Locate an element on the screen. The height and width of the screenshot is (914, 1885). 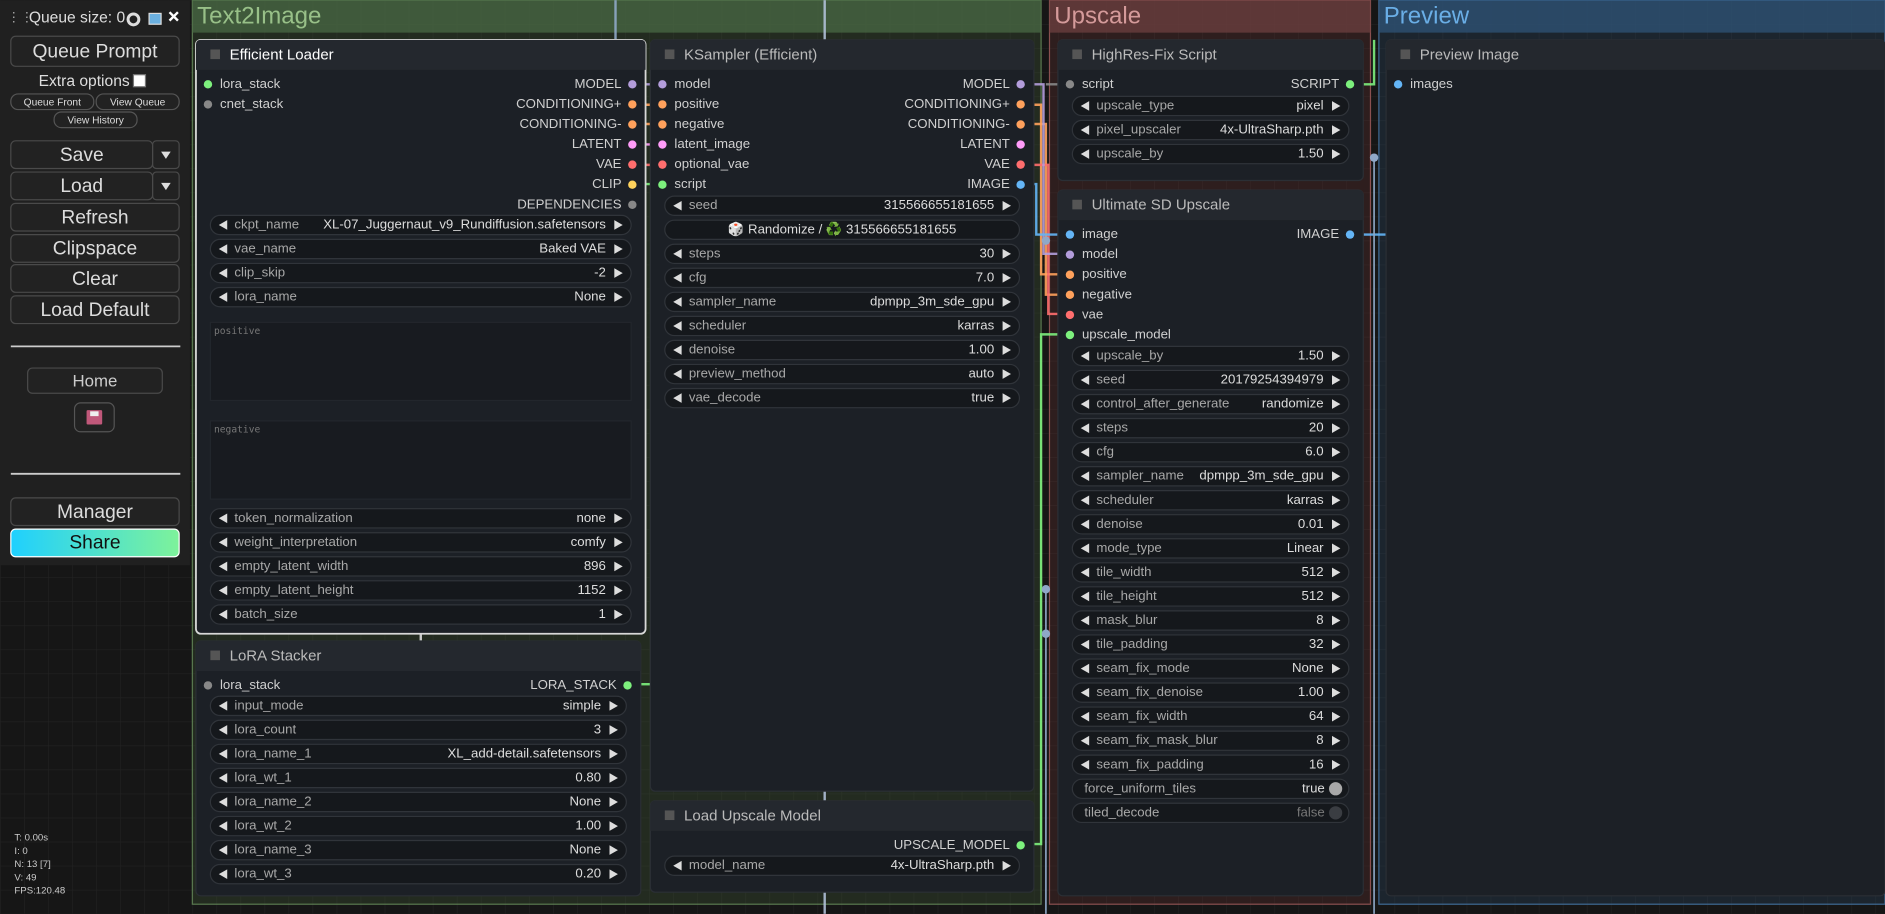
extra-options-checkbox is located at coordinates (139, 81).